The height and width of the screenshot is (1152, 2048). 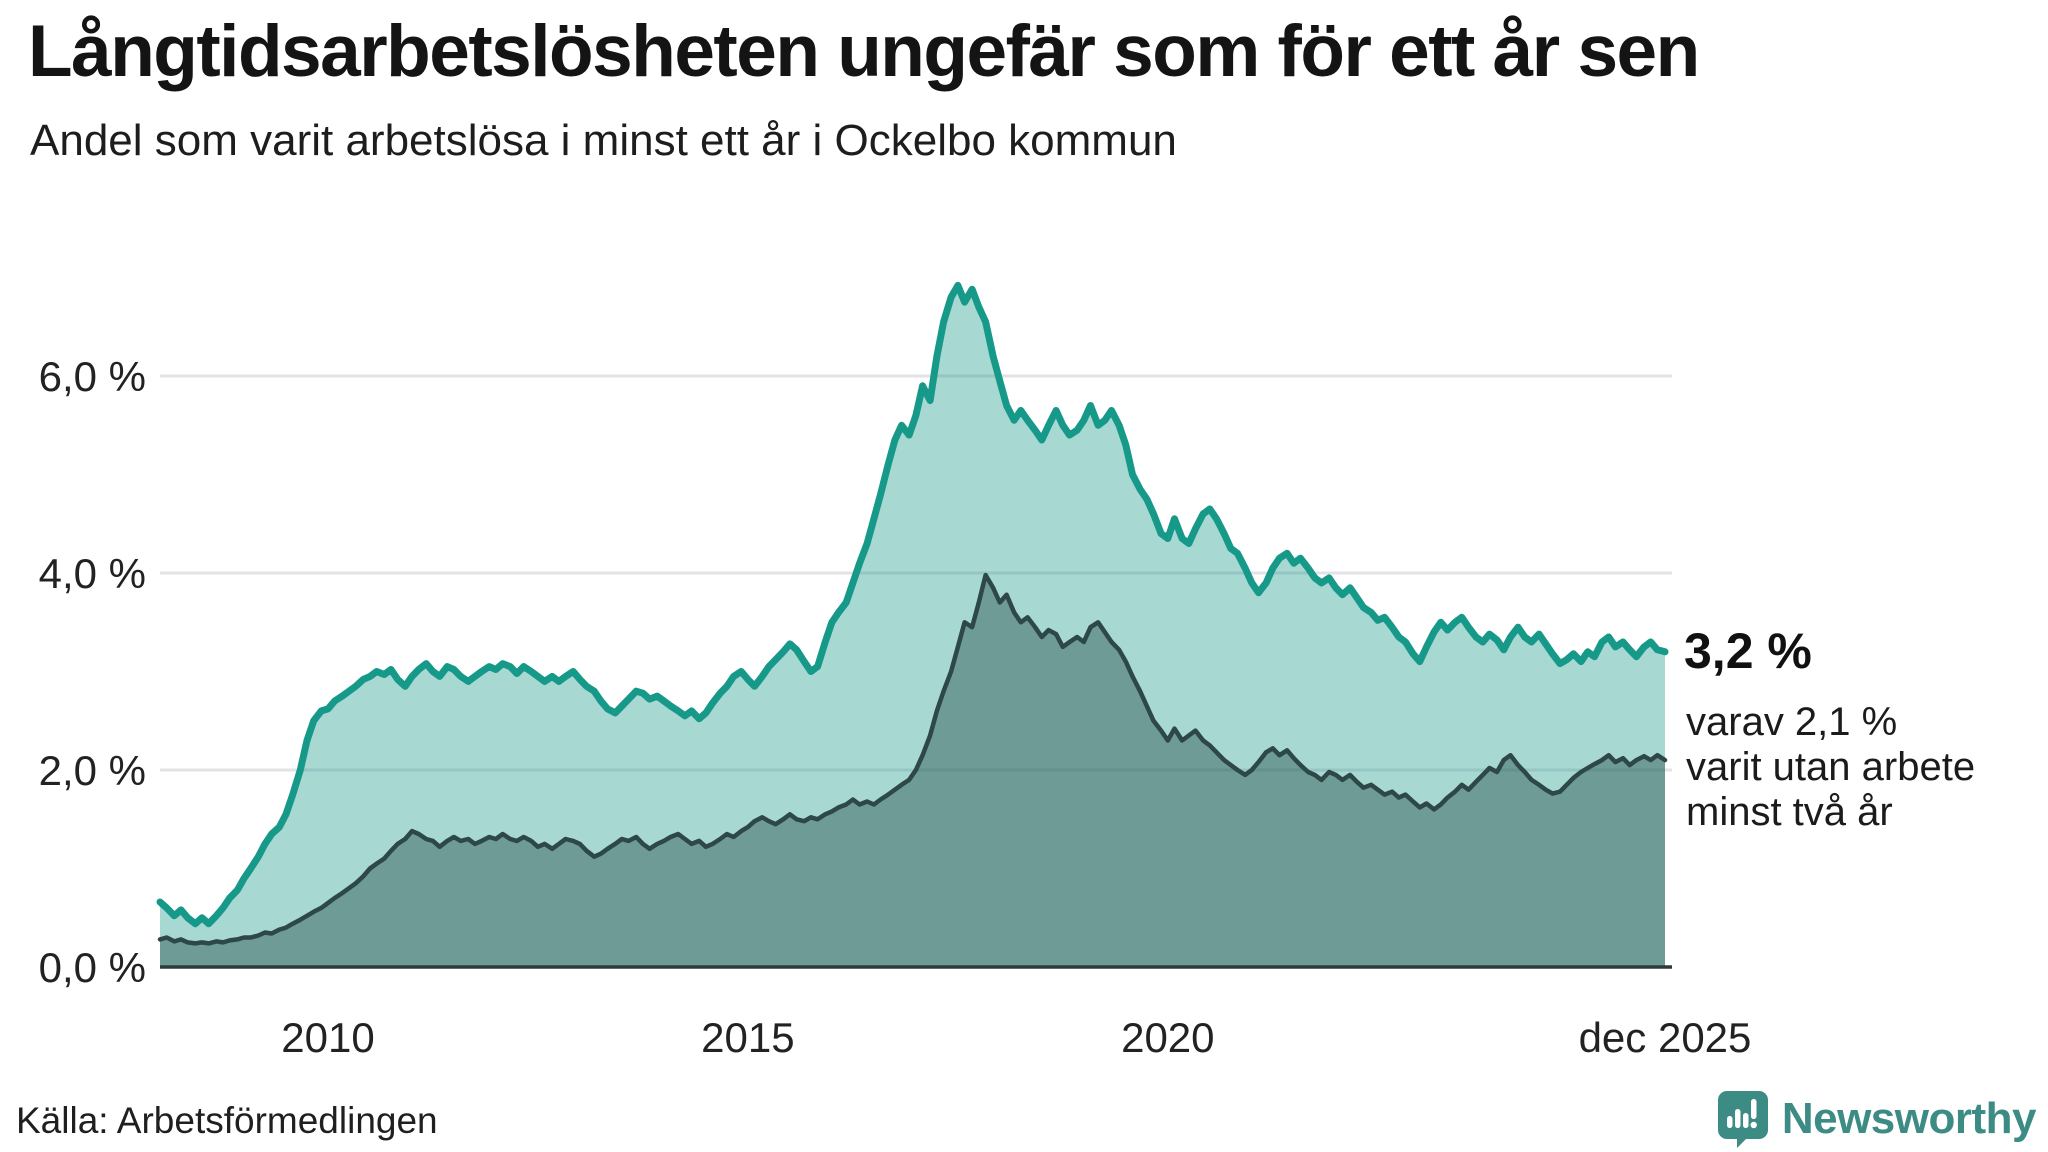 I want to click on x-axis-tick-label: 2010, so click(x=327, y=1037).